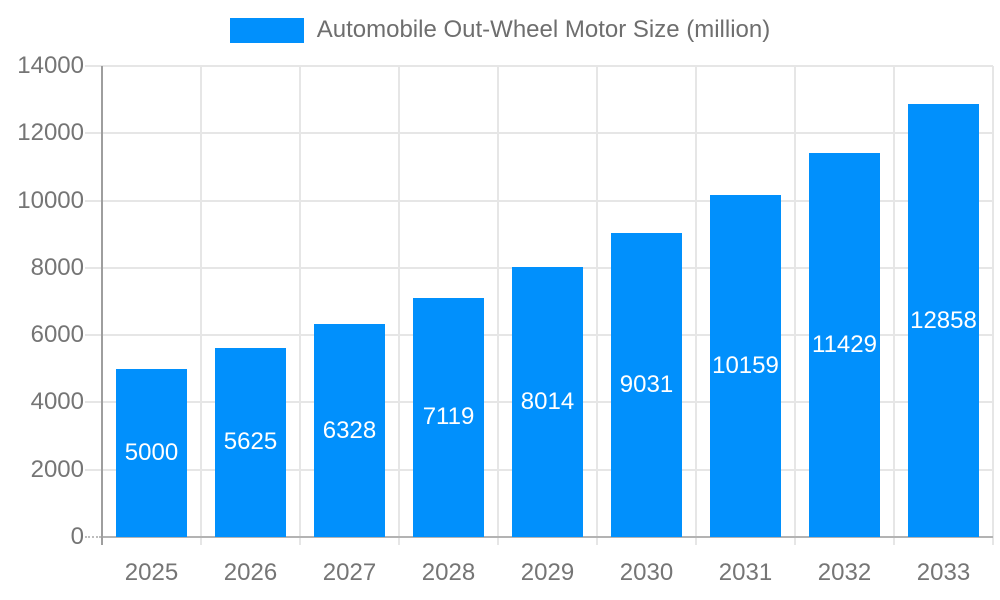  What do you see at coordinates (50, 200) in the screenshot?
I see `y-tick-label: 10000` at bounding box center [50, 200].